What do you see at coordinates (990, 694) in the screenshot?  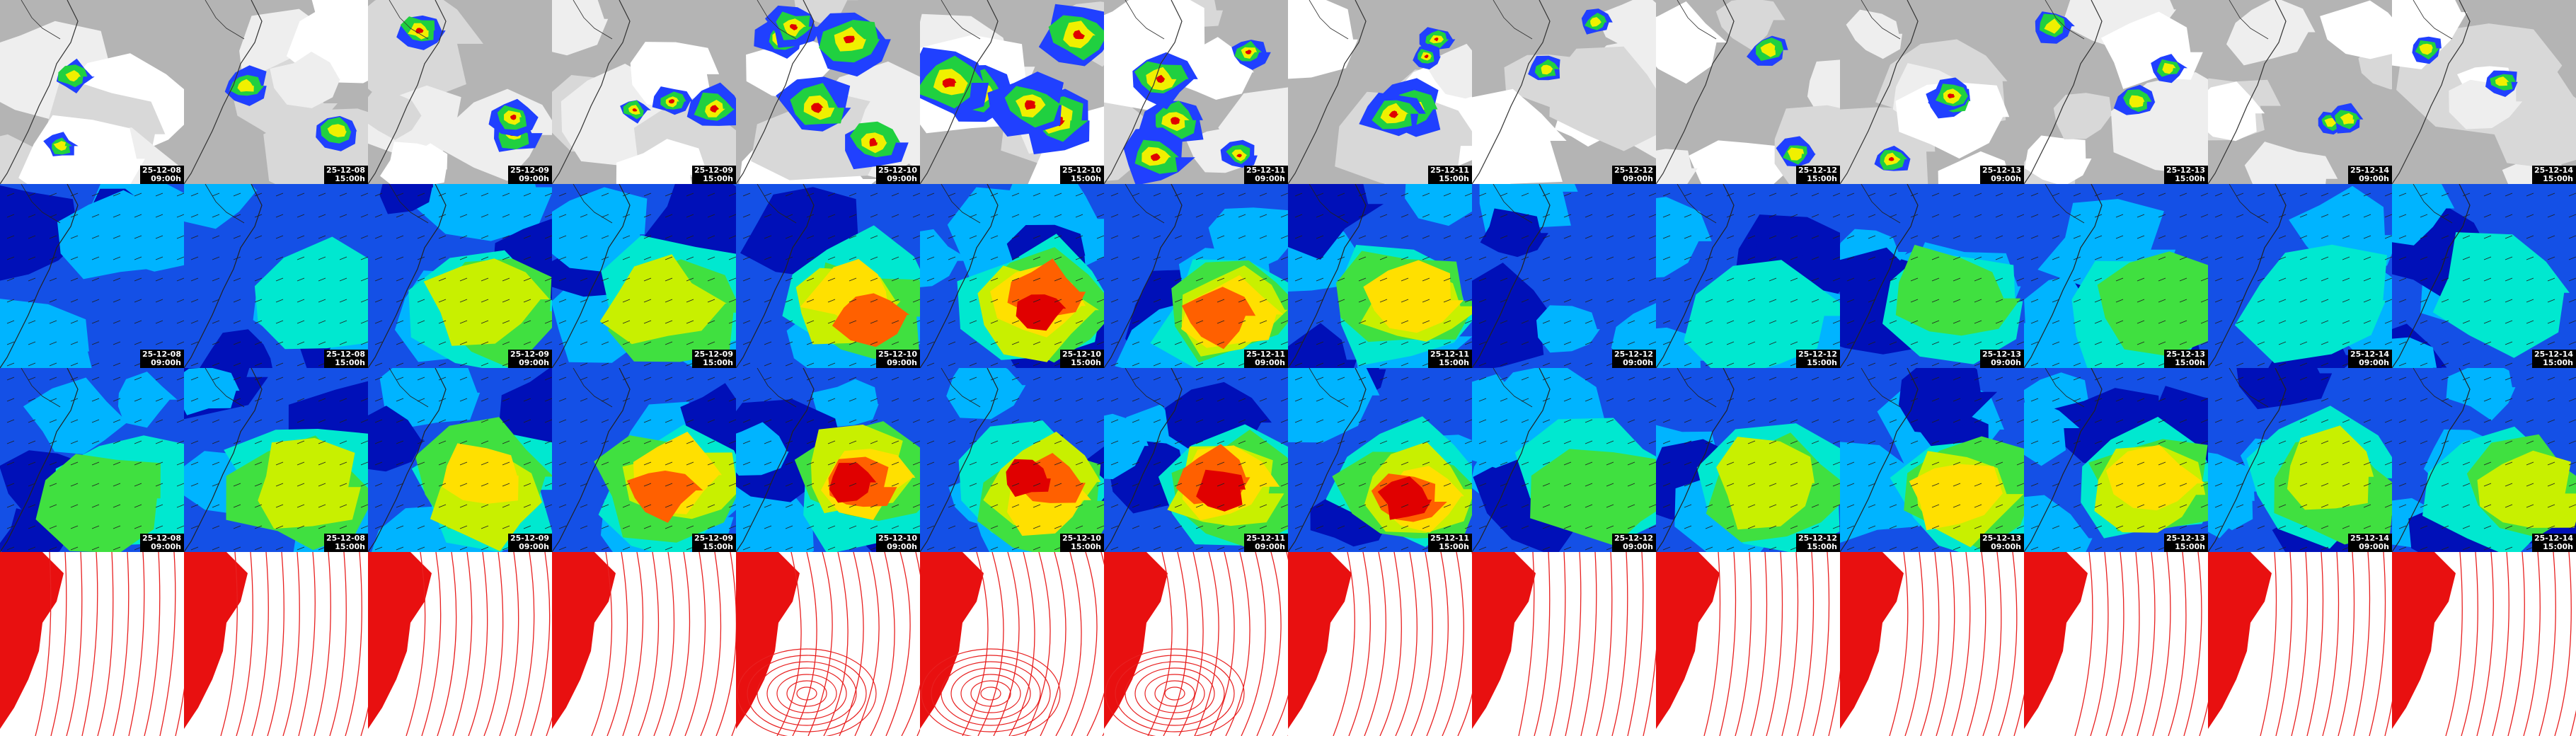 I see `low-contour` at bounding box center [990, 694].